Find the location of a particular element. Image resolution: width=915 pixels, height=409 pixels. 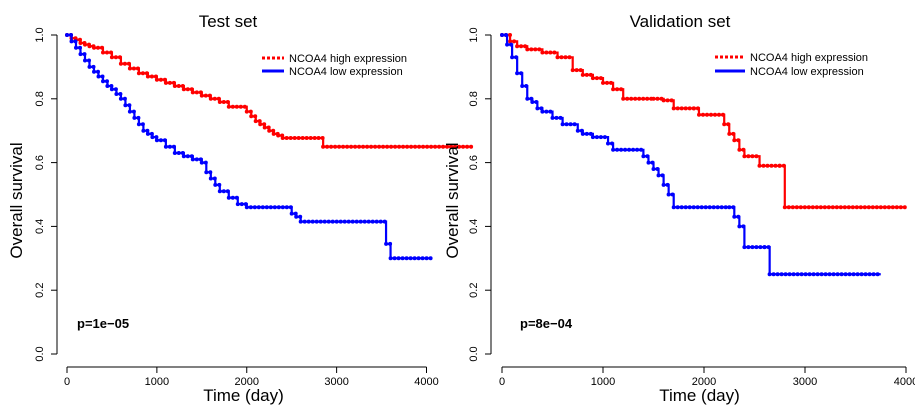

x-axis-label: Time (day) is located at coordinates (243, 395).